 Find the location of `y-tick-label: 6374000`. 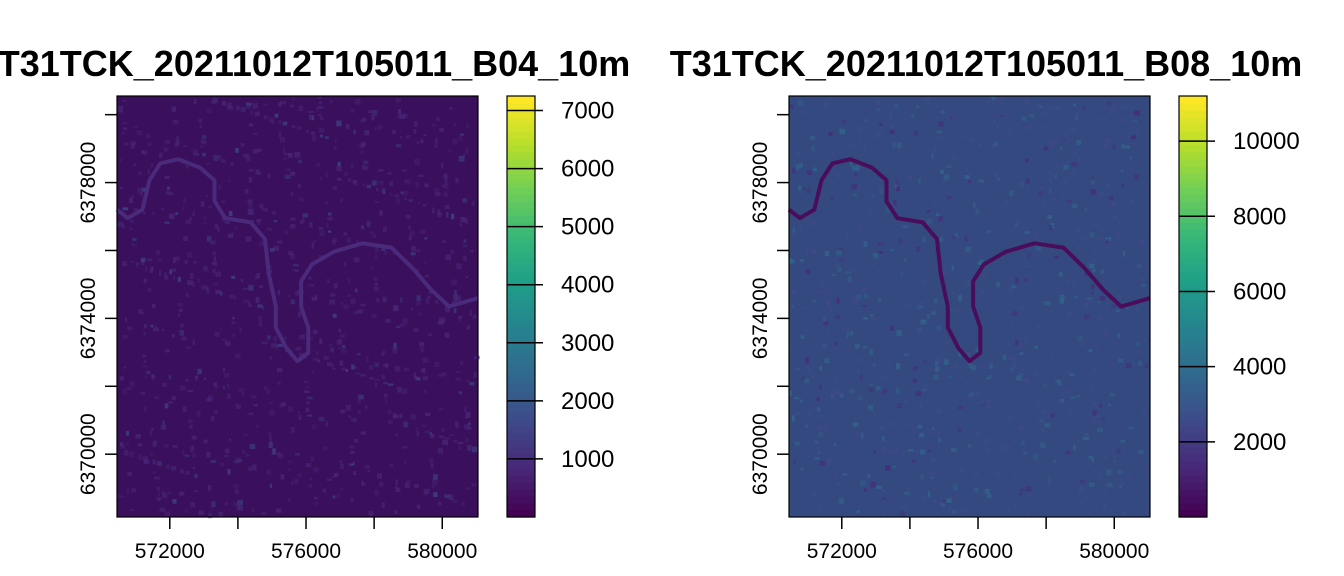

y-tick-label: 6374000 is located at coordinates (88, 319).